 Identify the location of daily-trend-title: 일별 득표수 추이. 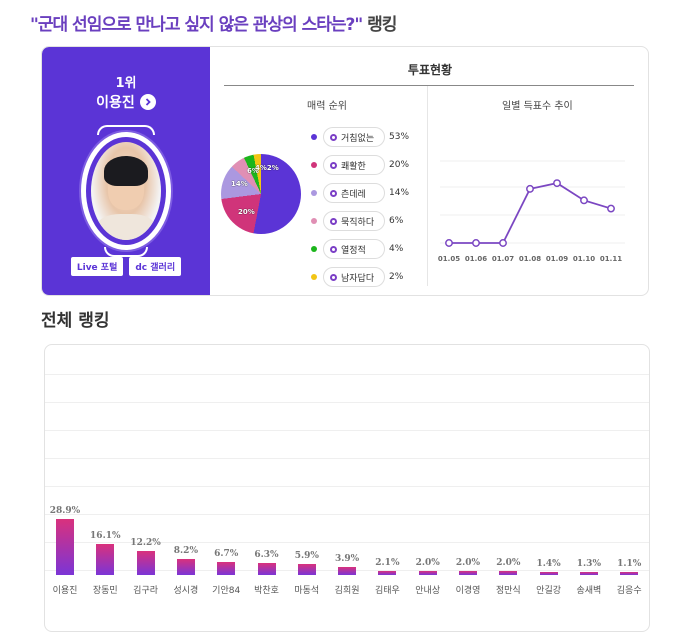
(537, 106).